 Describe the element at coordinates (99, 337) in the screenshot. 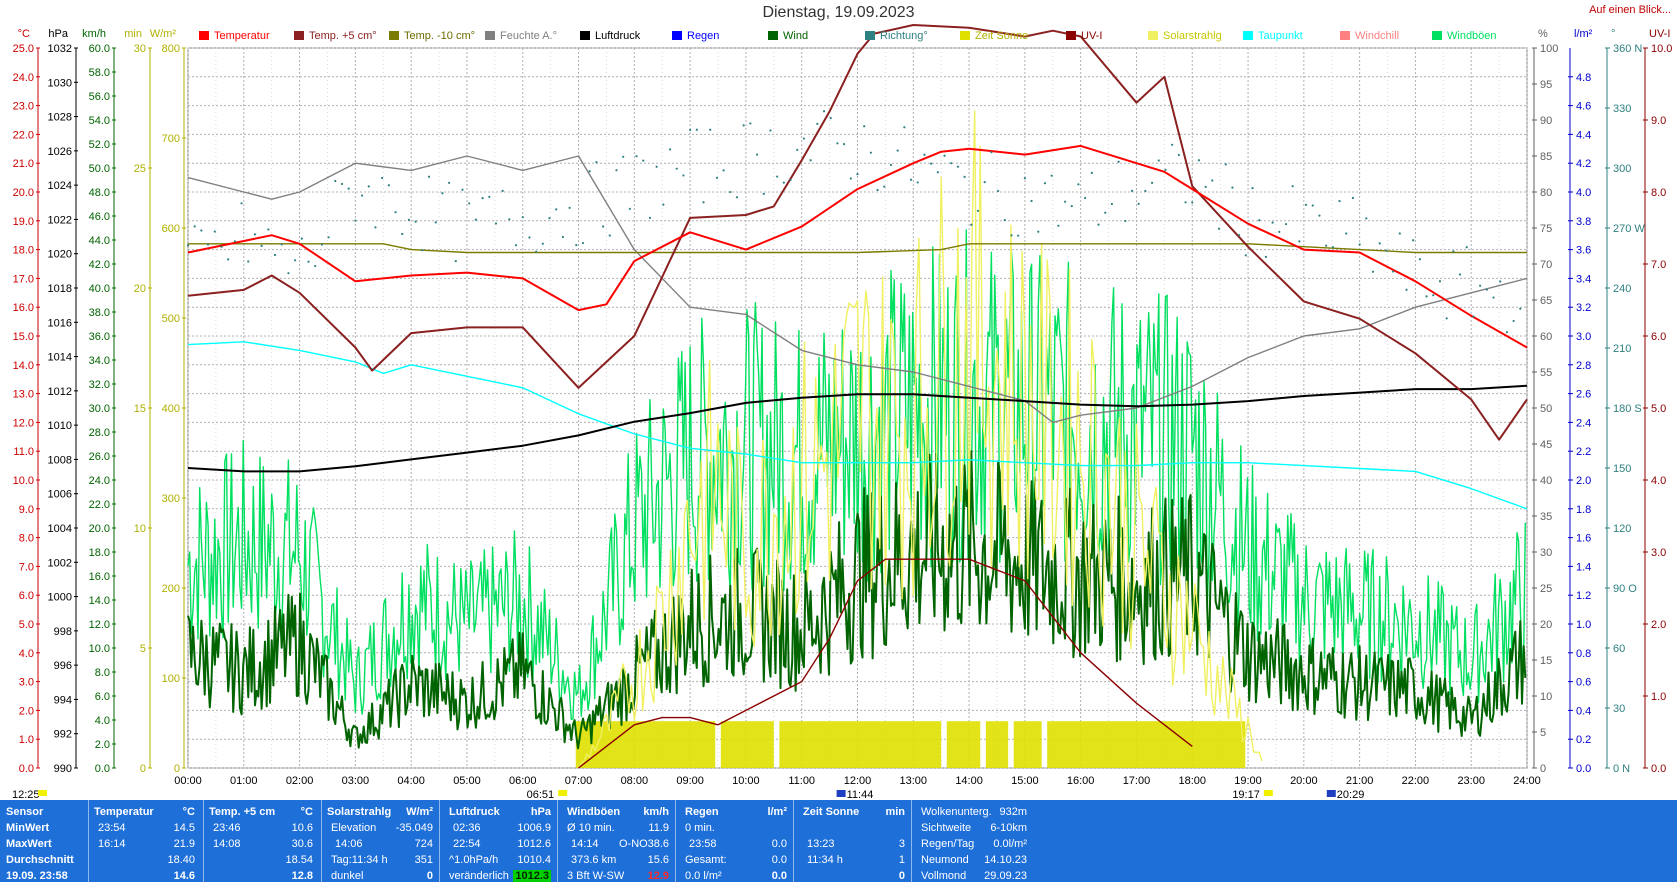

I see `wind-tick-label: 36.0` at that location.